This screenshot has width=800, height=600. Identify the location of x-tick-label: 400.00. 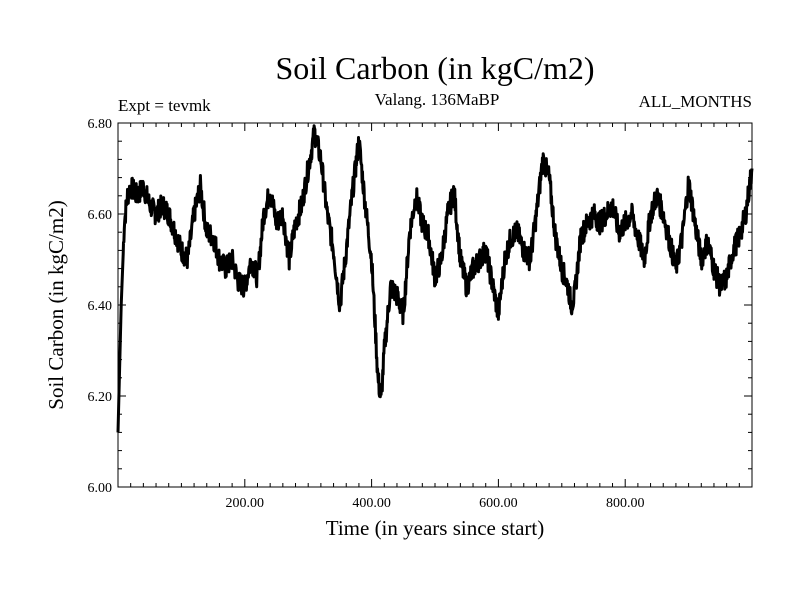
(371, 503).